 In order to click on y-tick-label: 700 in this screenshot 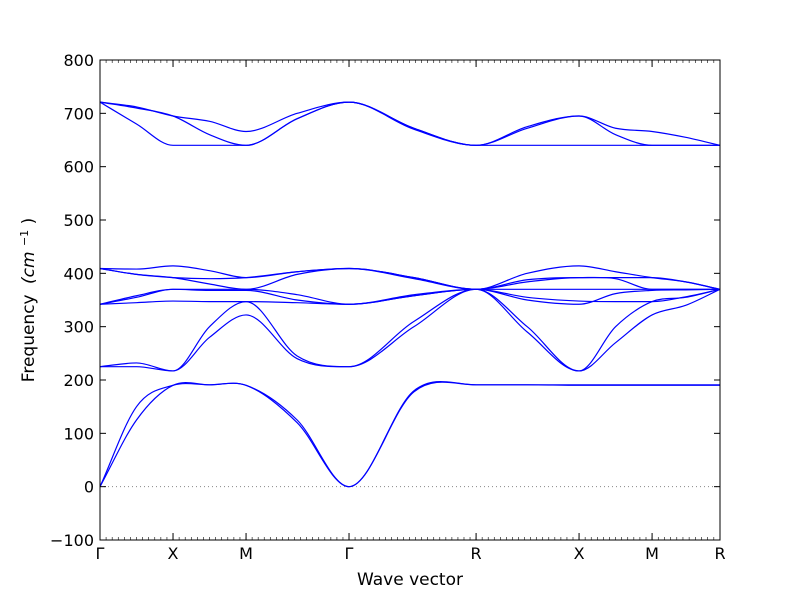, I will do `click(78, 113)`.